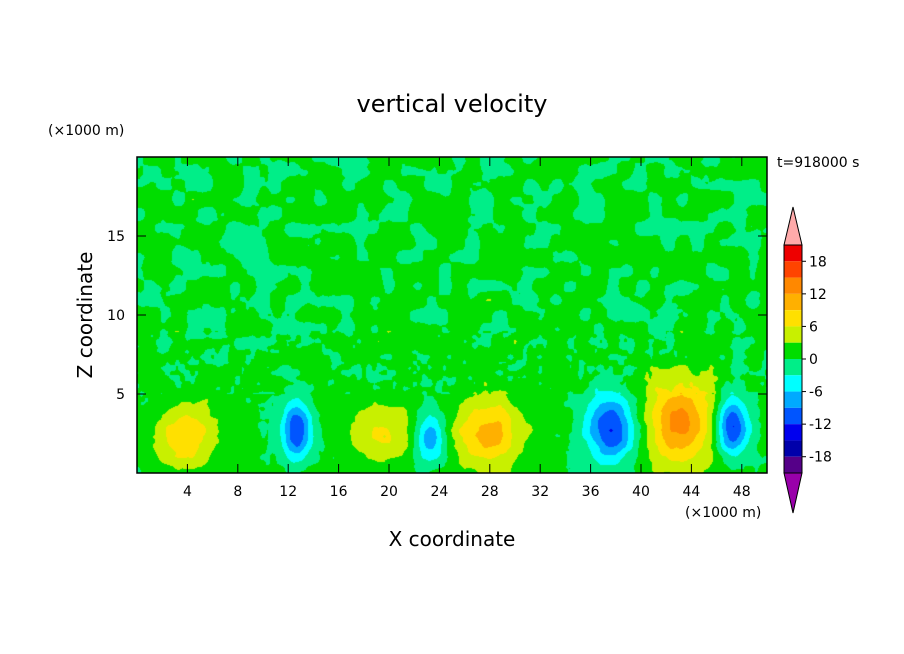  I want to click on x-tick-label: 4, so click(187, 492).